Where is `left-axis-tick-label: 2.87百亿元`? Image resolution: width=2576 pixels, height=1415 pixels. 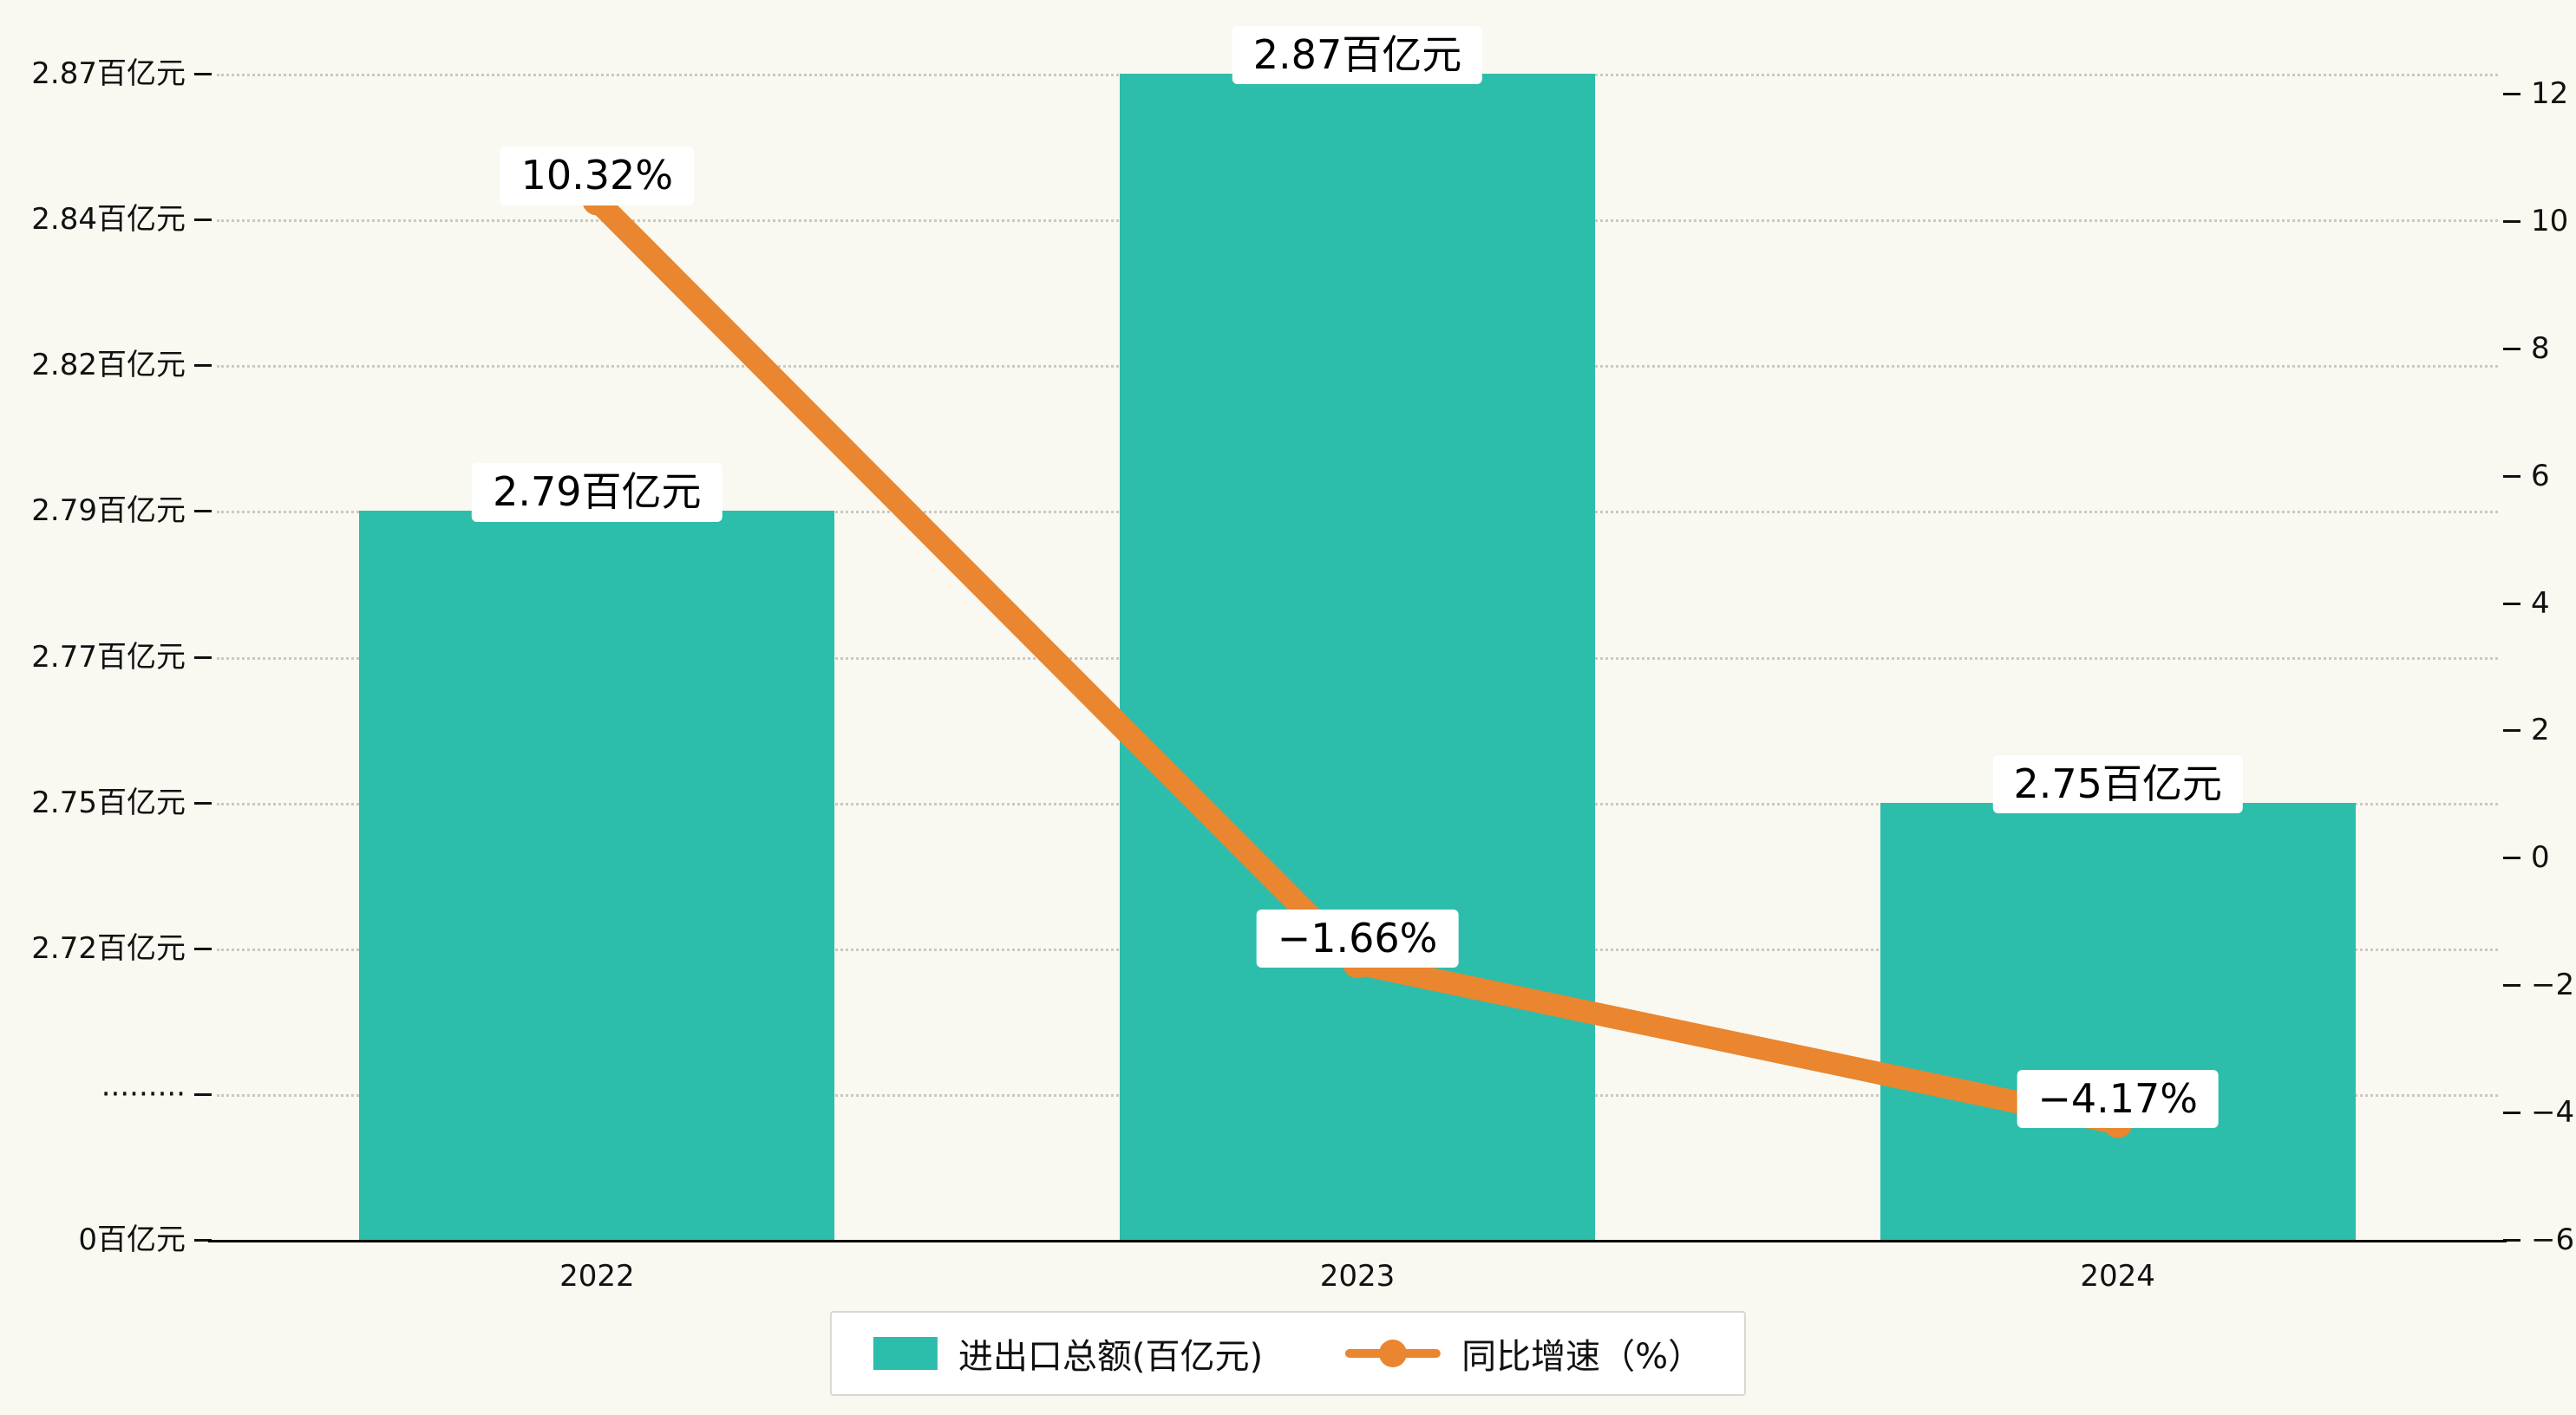
left-axis-tick-label: 2.87百亿元 is located at coordinates (108, 73).